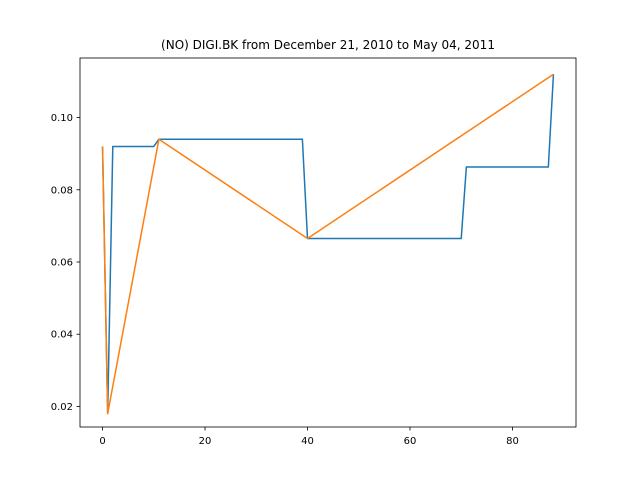 The width and height of the screenshot is (640, 480). Describe the element at coordinates (62, 262) in the screenshot. I see `y-tick-label: 0.06` at that location.